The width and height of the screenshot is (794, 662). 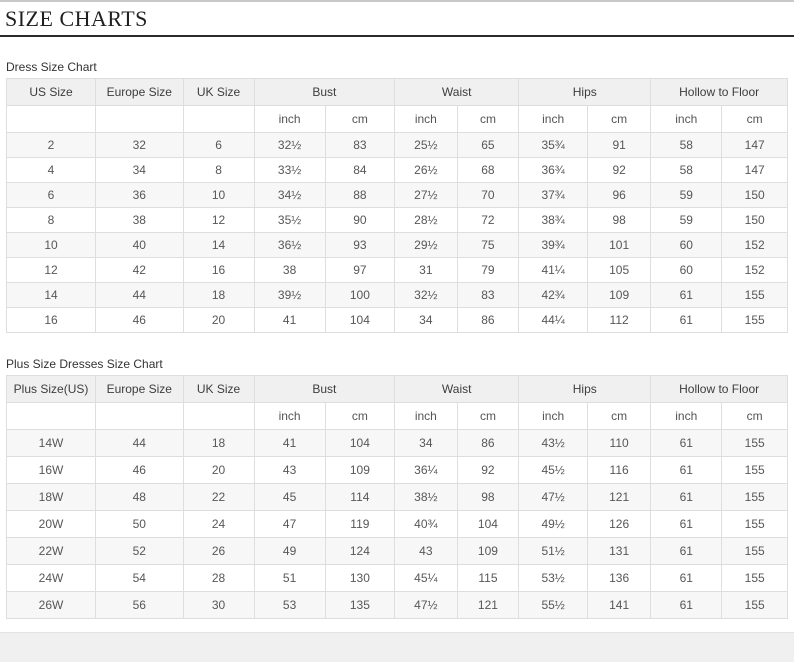 What do you see at coordinates (457, 92) in the screenshot?
I see `column-header: Waist` at bounding box center [457, 92].